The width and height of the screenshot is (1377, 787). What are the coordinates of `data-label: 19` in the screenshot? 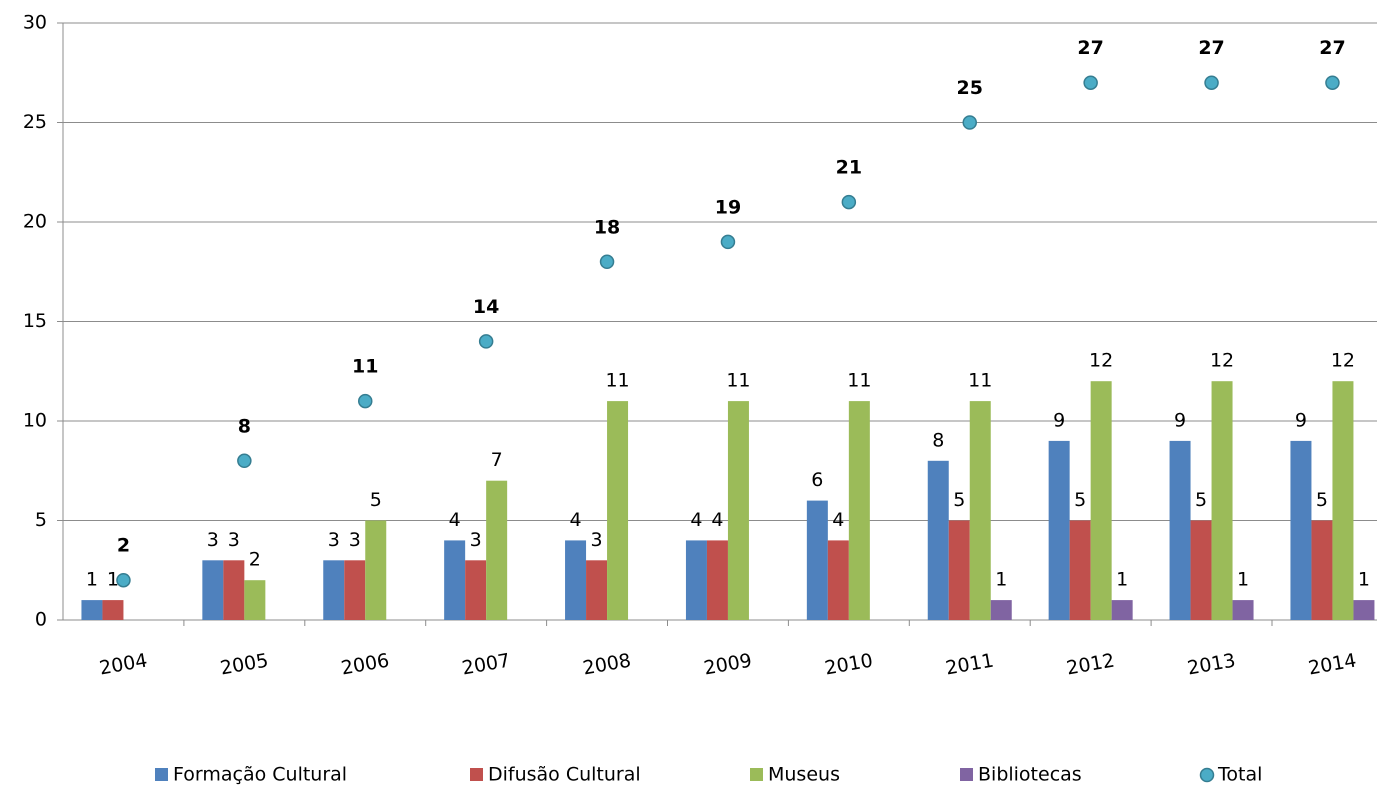 It's located at (728, 207).